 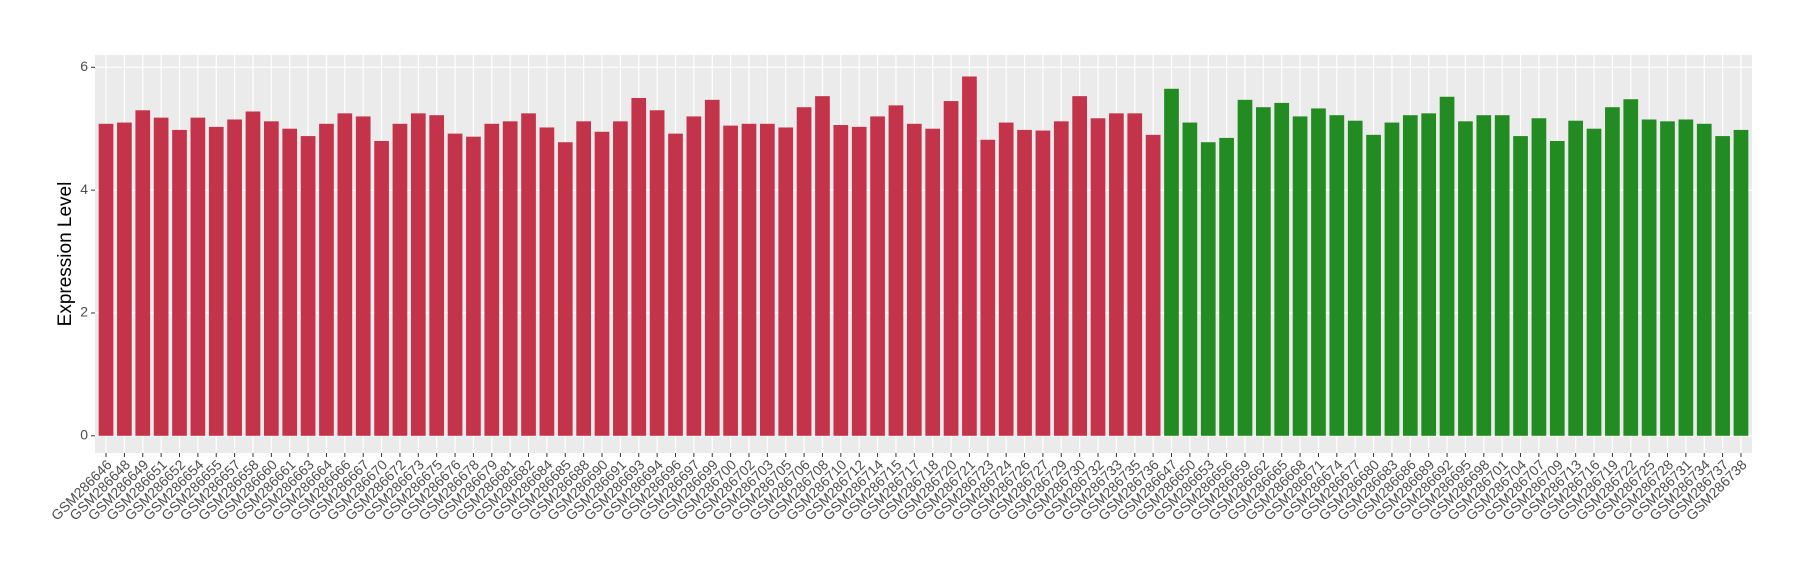 I want to click on y-tick-label: 2, so click(x=84, y=312).